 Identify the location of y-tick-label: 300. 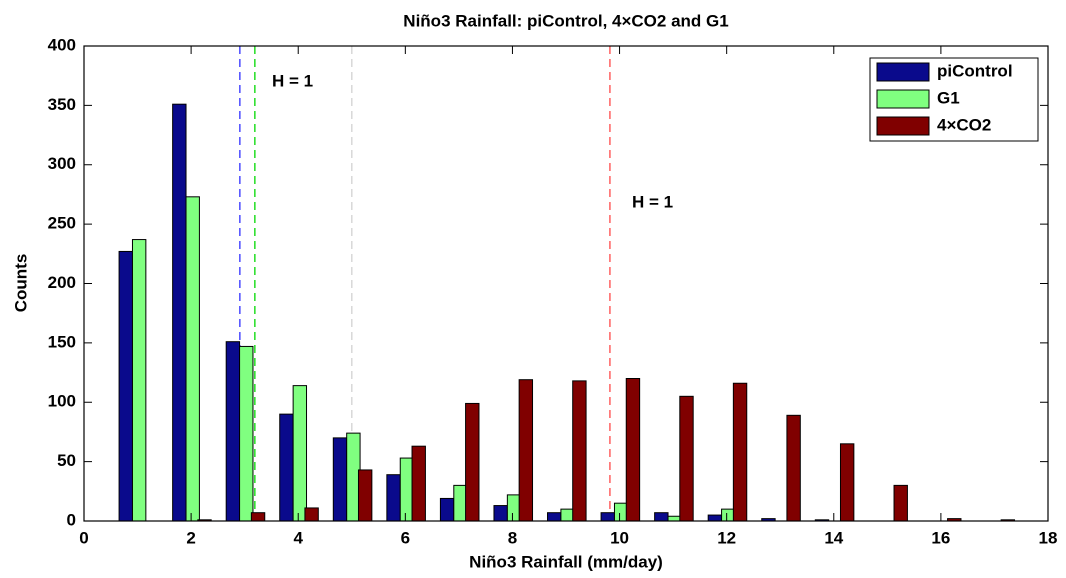
(62, 163).